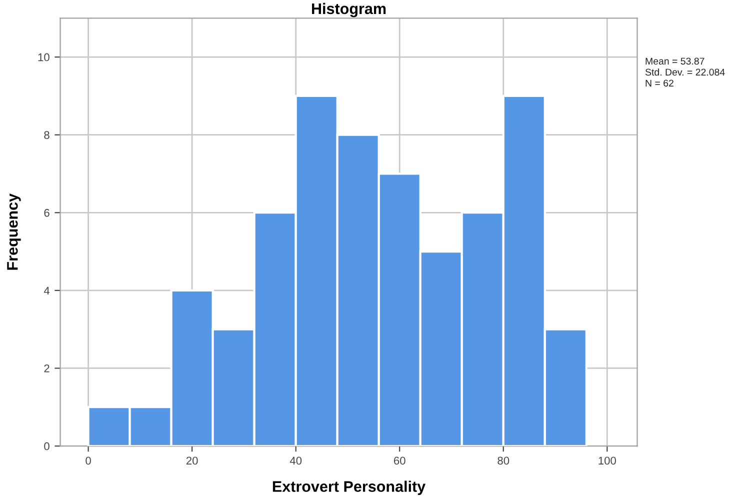  What do you see at coordinates (349, 10) in the screenshot?
I see `chart-title: Histogram` at bounding box center [349, 10].